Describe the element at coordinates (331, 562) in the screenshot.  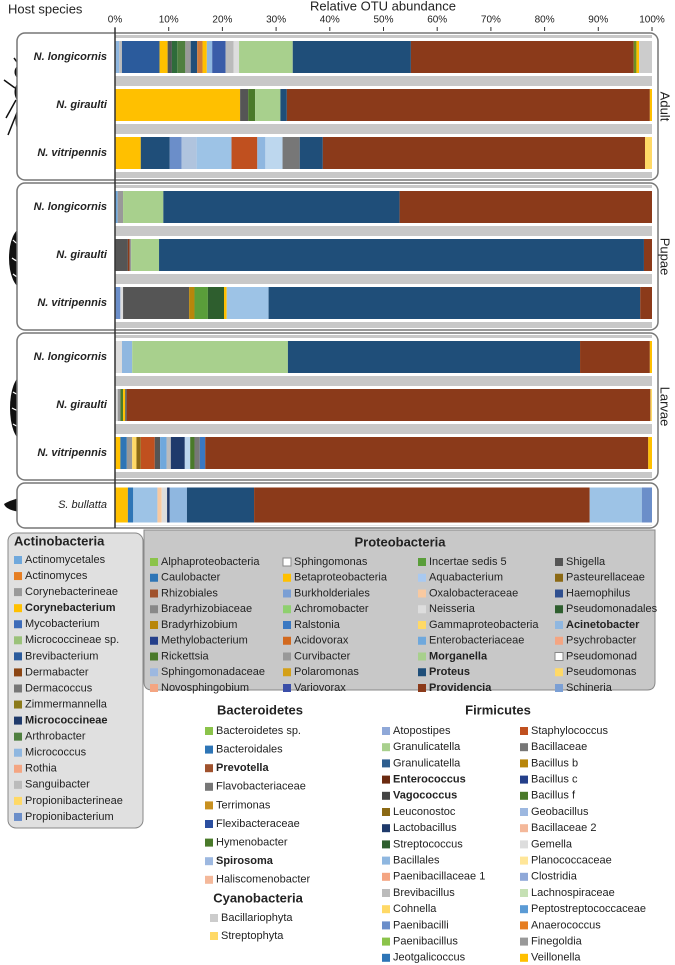
I see `legend-item: Sphingomonas` at that location.